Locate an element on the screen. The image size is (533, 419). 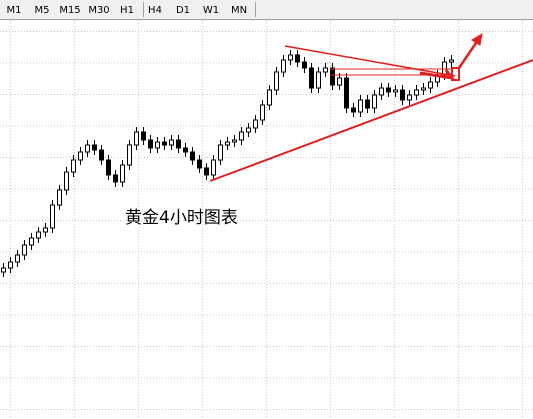
timeframe-button: M15 is located at coordinates (69, 10).